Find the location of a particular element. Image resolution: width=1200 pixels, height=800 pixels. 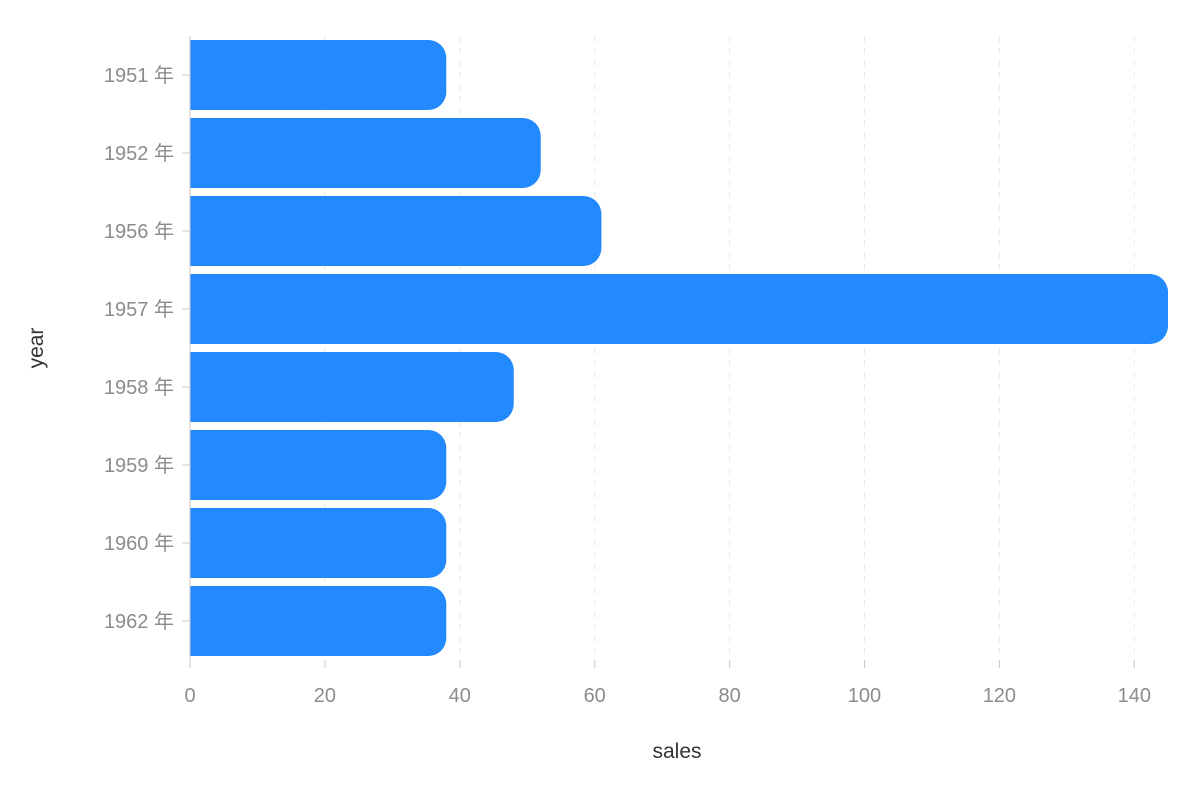

x-axis-title: sales is located at coordinates (676, 751).